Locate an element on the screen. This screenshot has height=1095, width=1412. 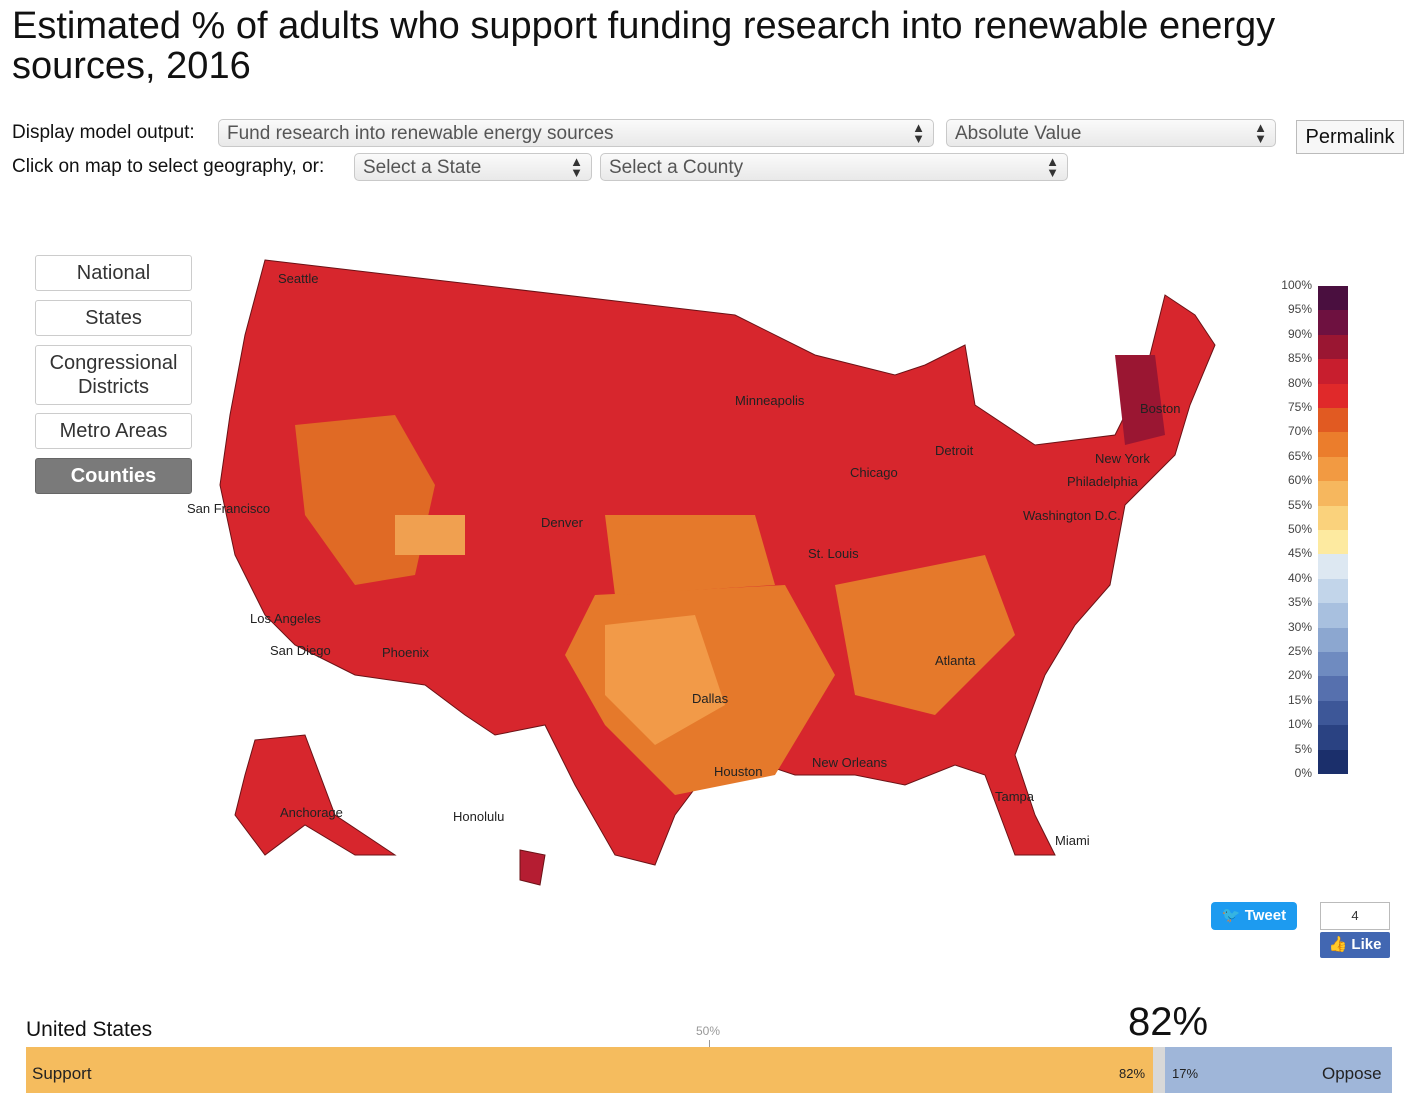
city-label: Chicago is located at coordinates (874, 472).